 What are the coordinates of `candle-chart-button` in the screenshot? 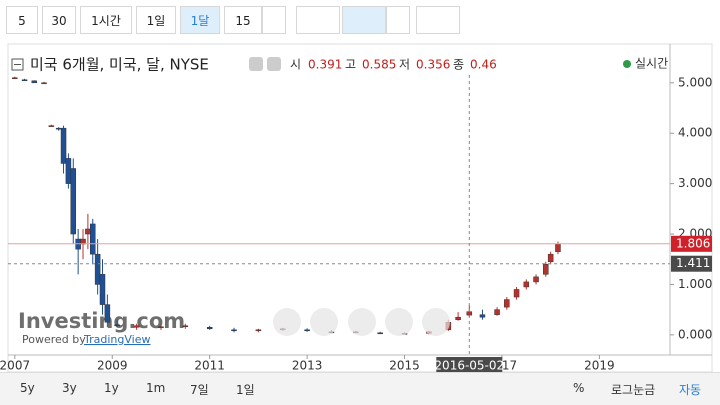 It's located at (364, 20).